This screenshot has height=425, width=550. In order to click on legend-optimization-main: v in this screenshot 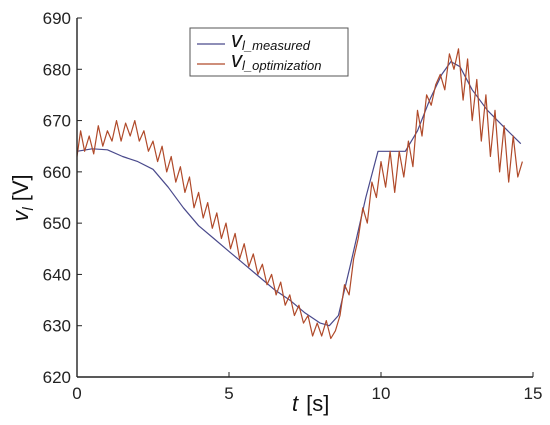, I will do `click(237, 59)`.